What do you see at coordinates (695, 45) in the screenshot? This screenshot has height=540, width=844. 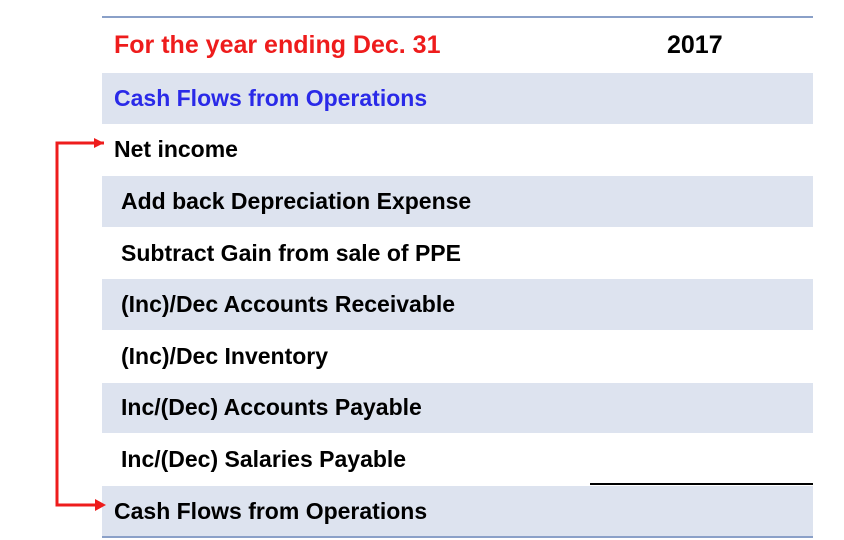 I see `year-column-header: 2017` at bounding box center [695, 45].